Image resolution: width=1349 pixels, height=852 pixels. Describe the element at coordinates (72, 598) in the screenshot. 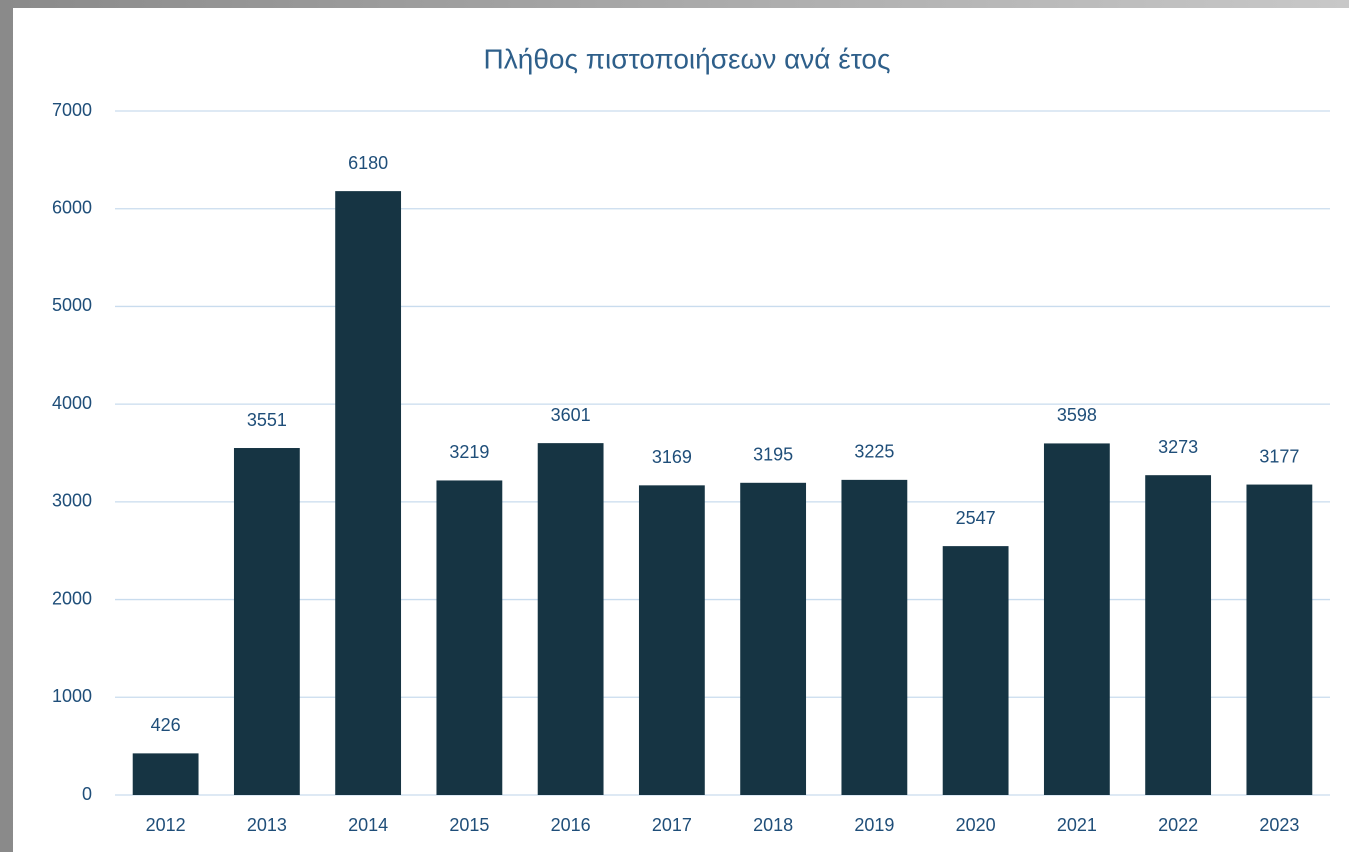

I see `y-tick-label: 2000` at that location.